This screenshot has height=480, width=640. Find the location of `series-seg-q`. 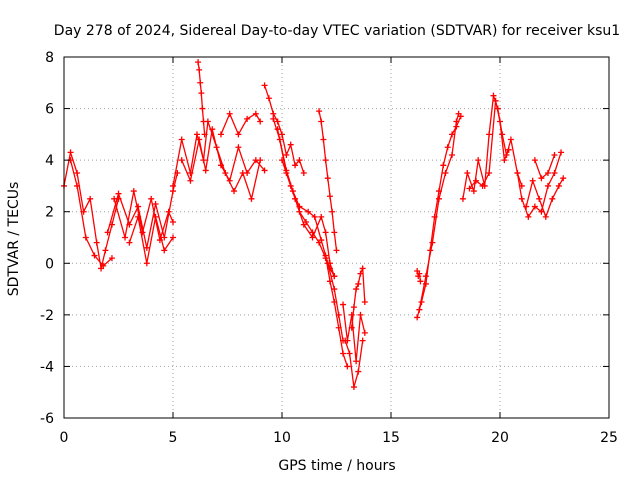

series-seg-q is located at coordinates (354, 364).